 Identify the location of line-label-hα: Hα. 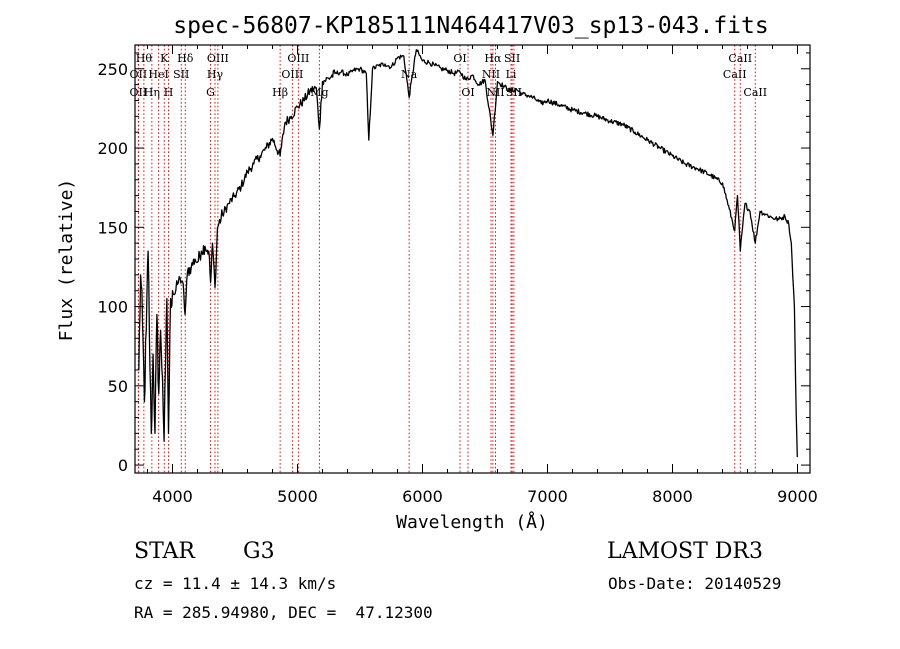
(493, 58).